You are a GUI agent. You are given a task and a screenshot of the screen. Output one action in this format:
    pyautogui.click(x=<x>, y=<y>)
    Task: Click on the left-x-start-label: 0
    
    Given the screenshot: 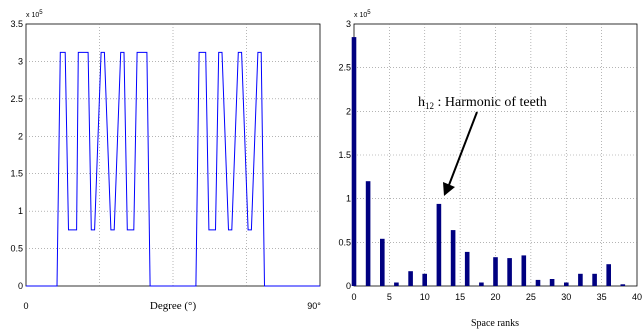 What is the action you would take?
    pyautogui.click(x=25, y=306)
    